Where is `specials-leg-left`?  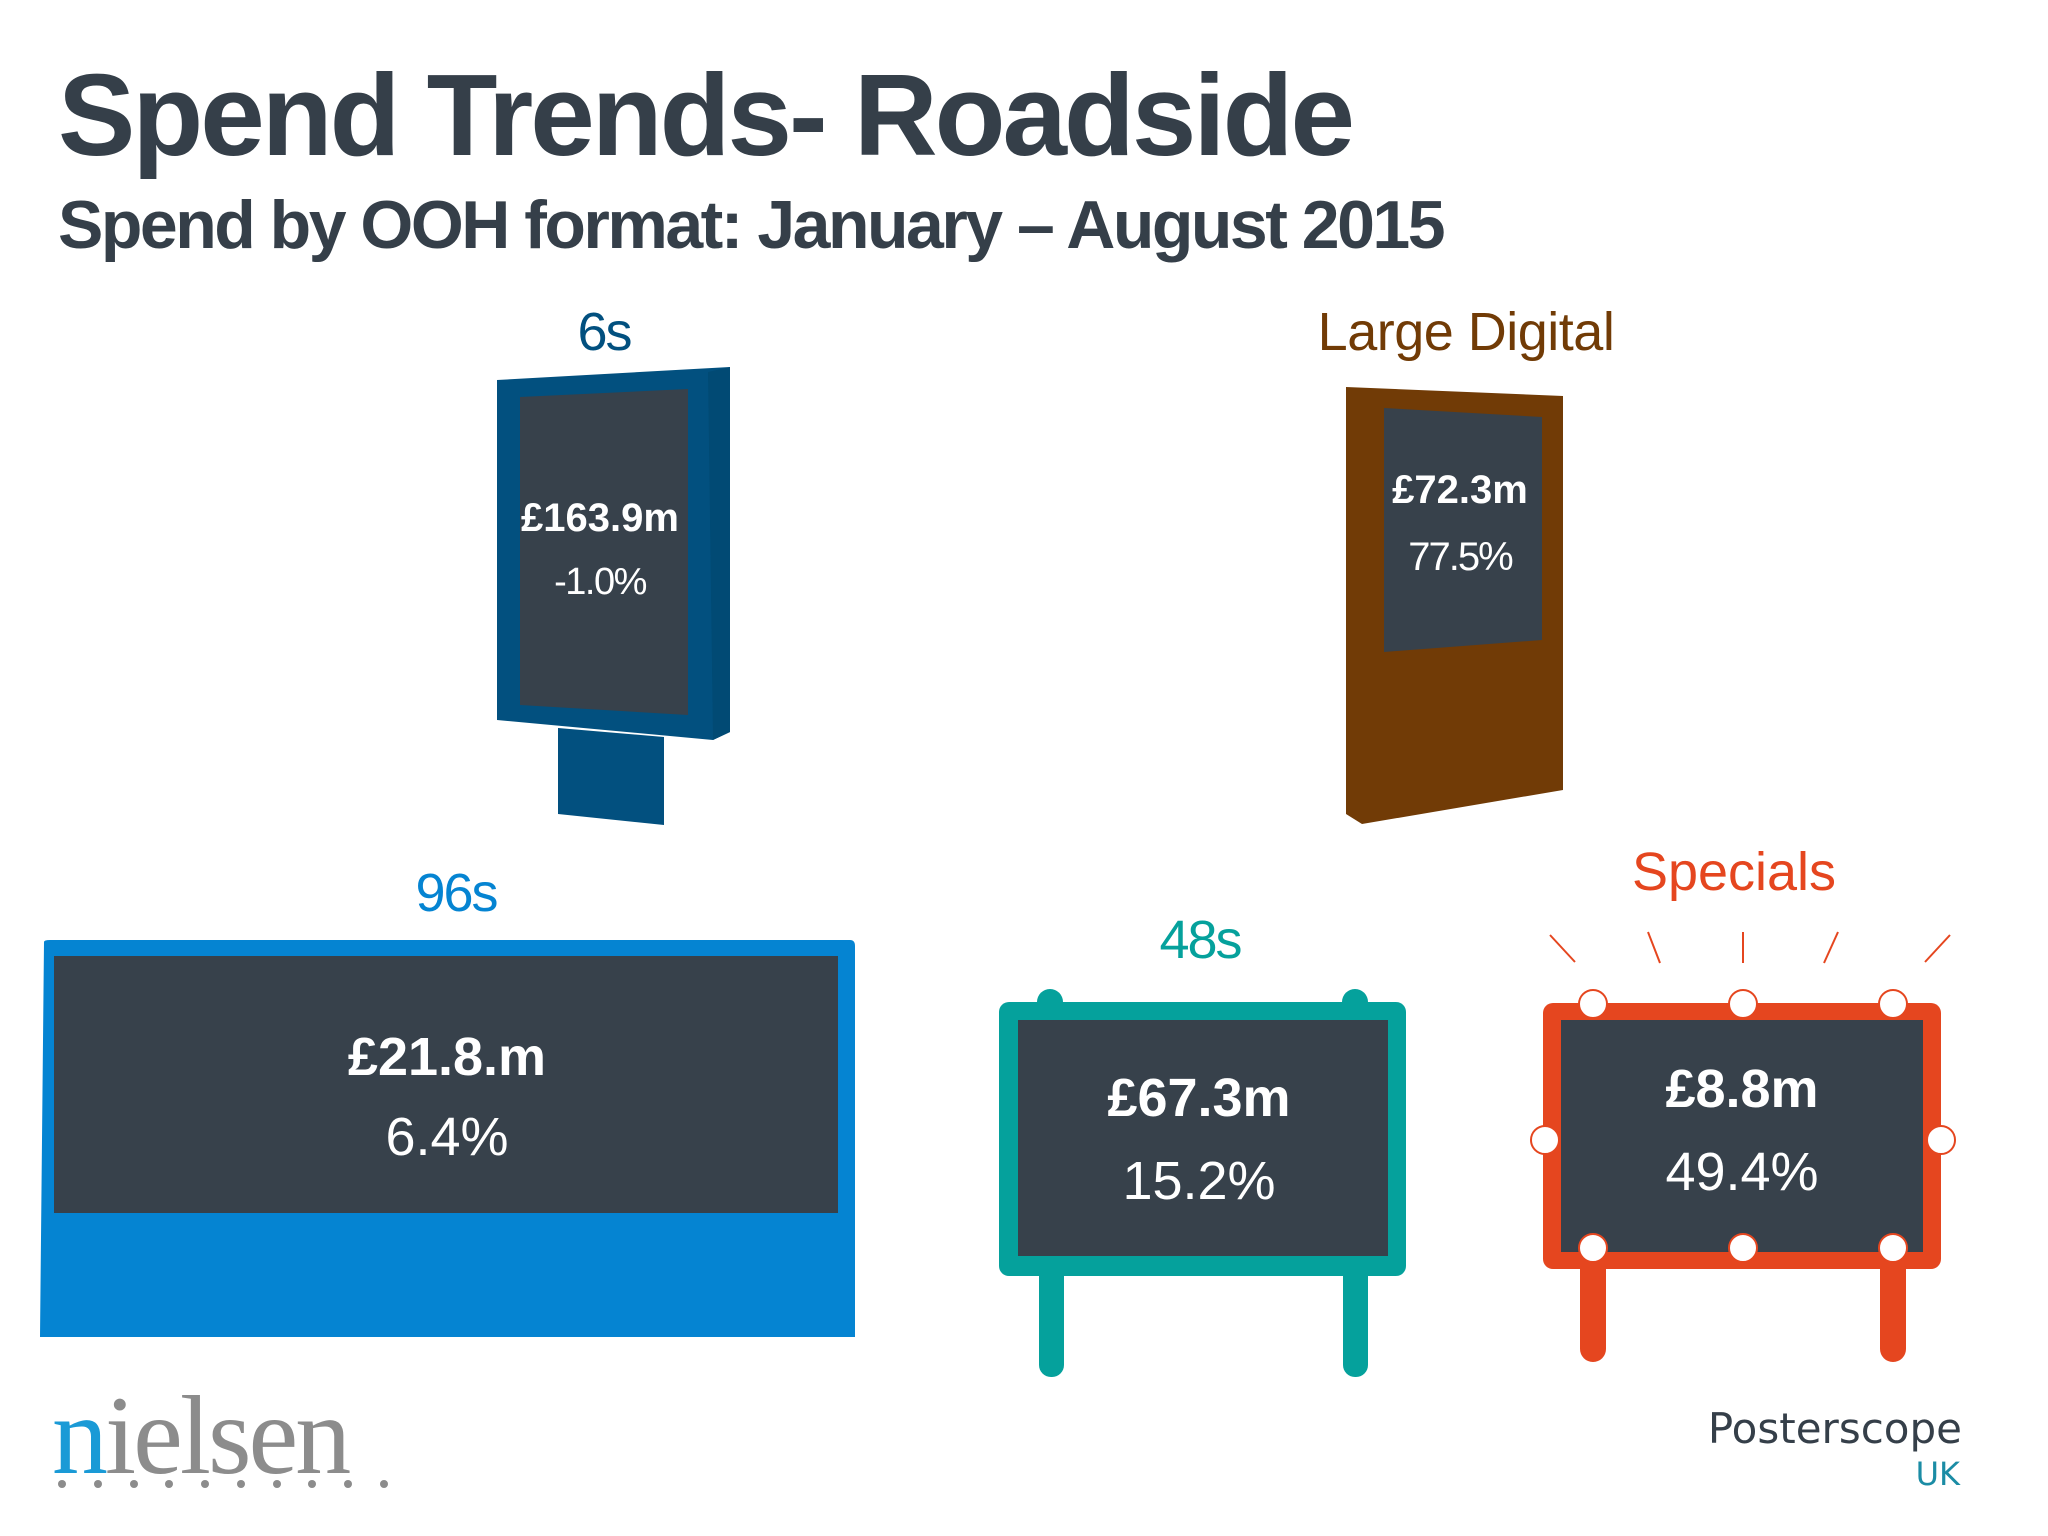 specials-leg-left is located at coordinates (1593, 1301).